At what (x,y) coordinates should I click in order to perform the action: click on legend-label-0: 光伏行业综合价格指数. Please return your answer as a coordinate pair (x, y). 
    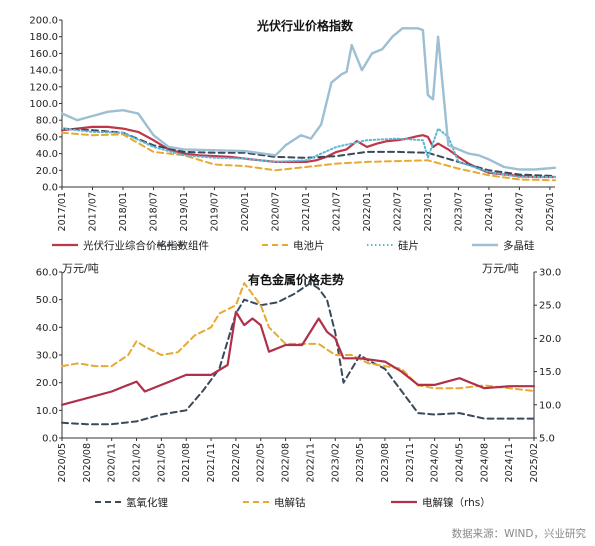
    Looking at the image, I should click on (135, 245).